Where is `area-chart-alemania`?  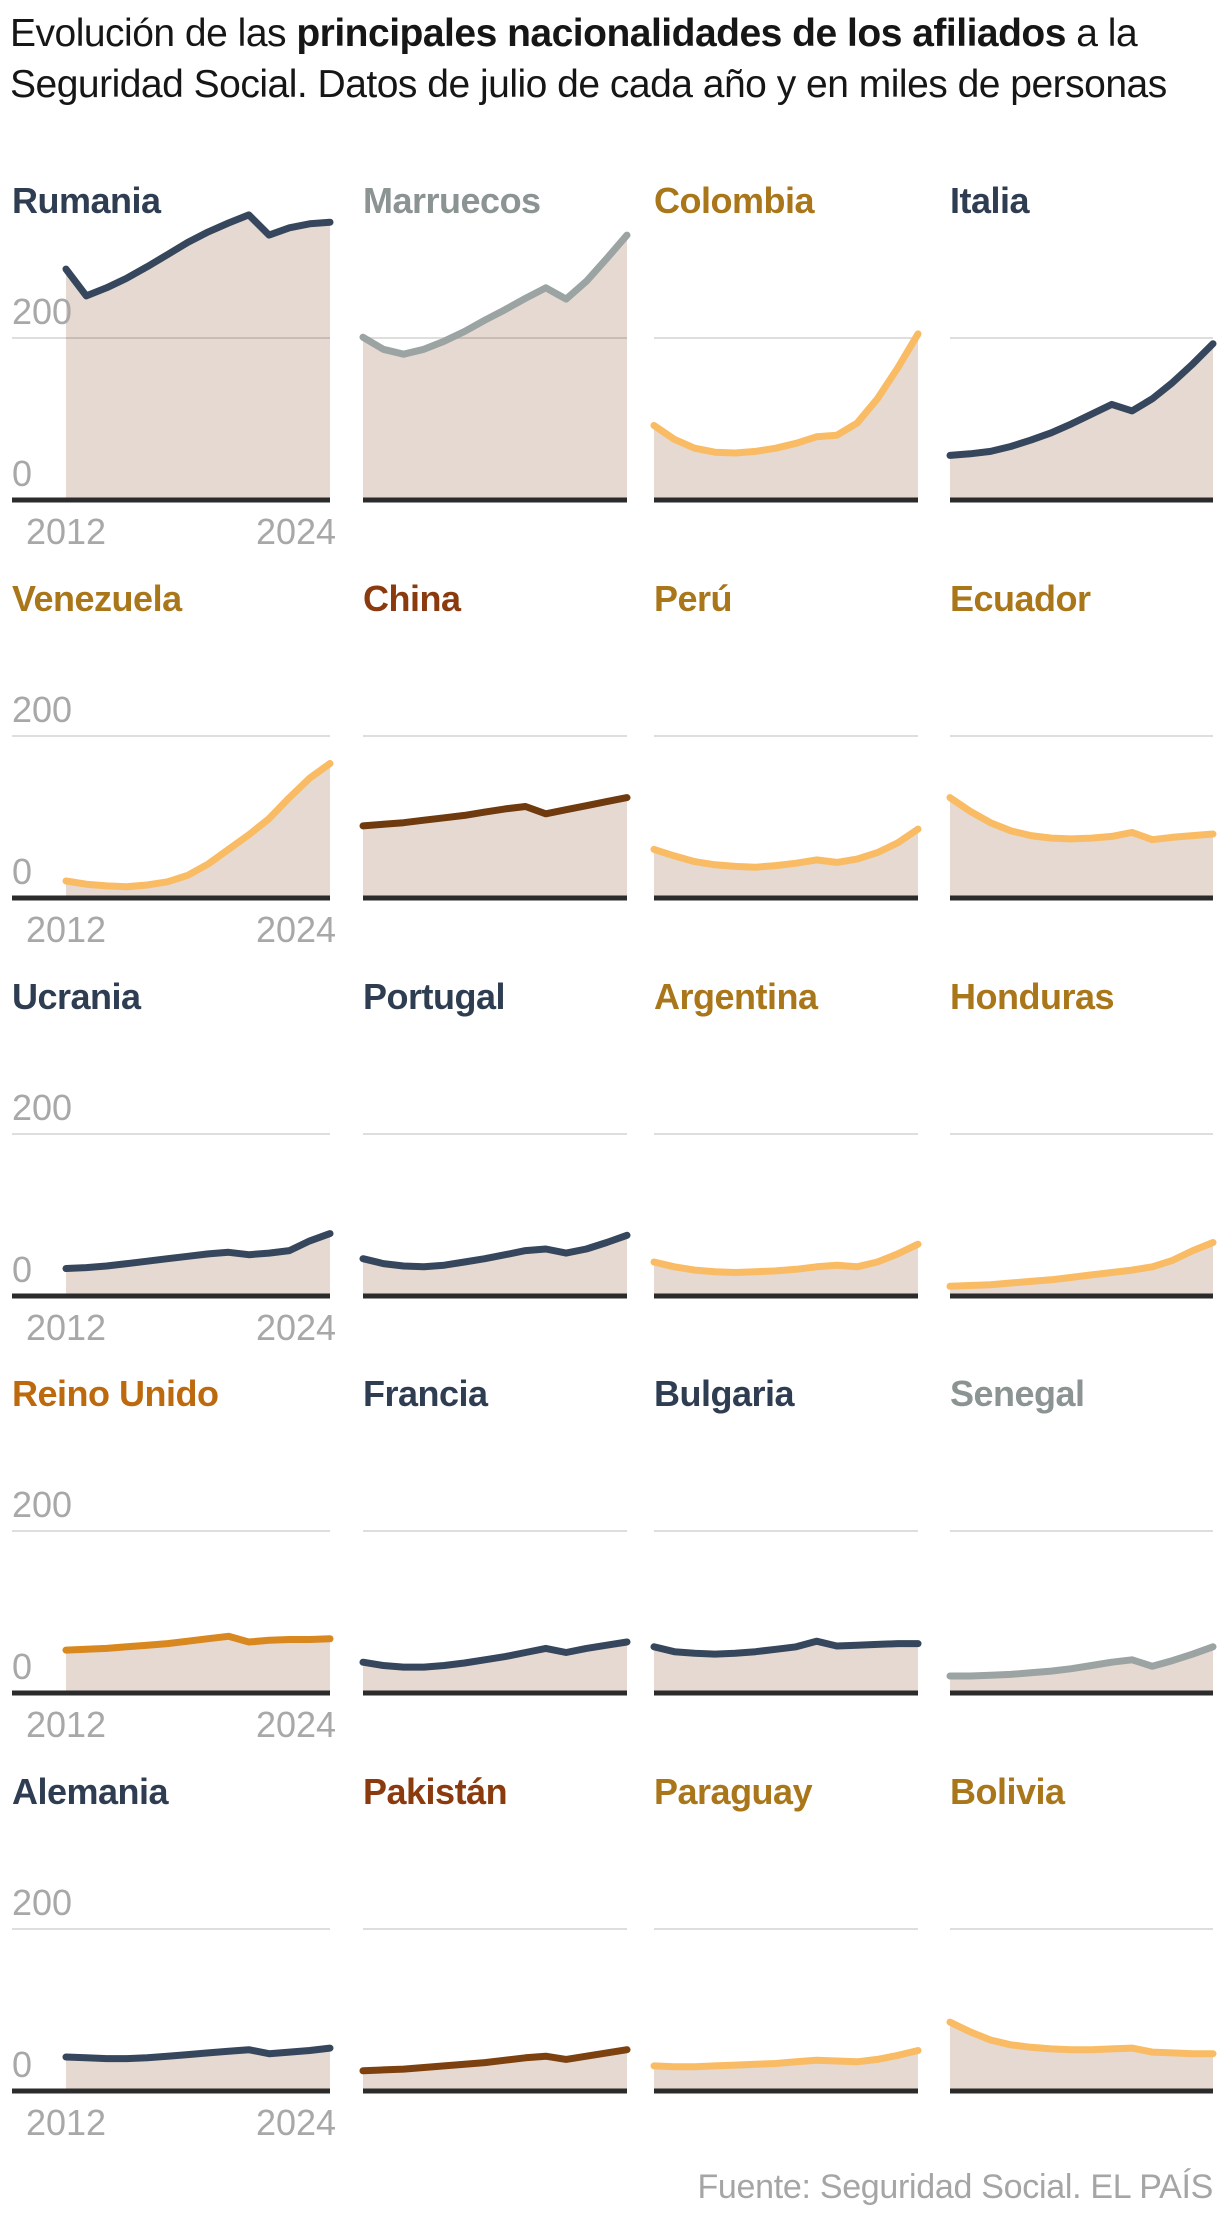
area-chart-alemania is located at coordinates (173, 2011).